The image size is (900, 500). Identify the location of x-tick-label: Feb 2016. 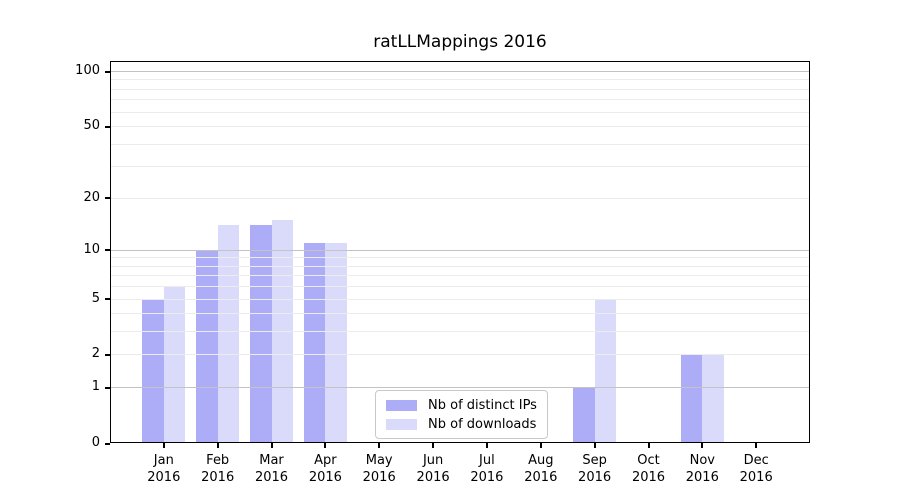
(218, 469).